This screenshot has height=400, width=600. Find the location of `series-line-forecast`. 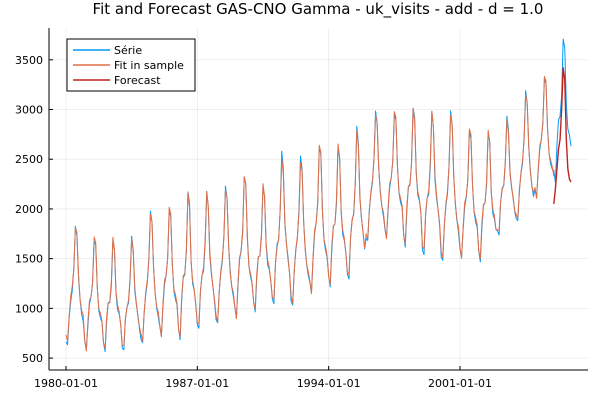

series-line-forecast is located at coordinates (562, 136).